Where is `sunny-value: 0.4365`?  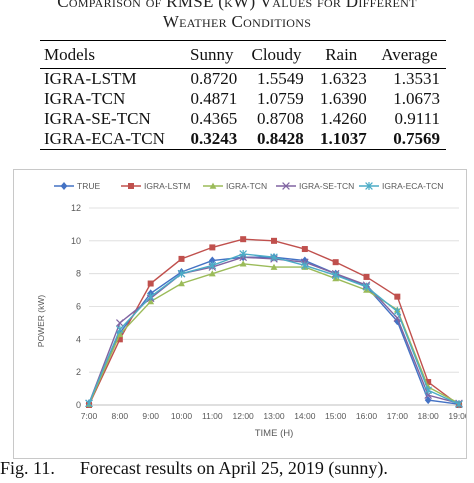 sunny-value: 0.4365 is located at coordinates (214, 118).